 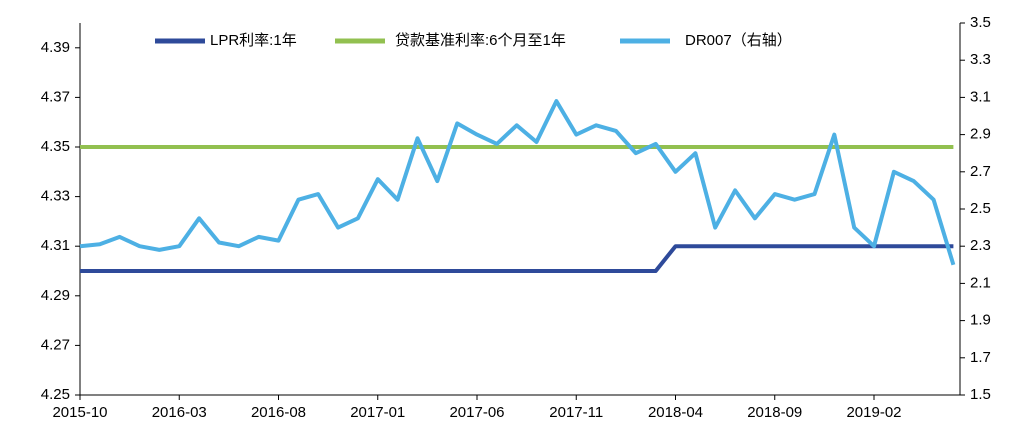 I want to click on y2-tick-label: 3.5, so click(x=980, y=22).